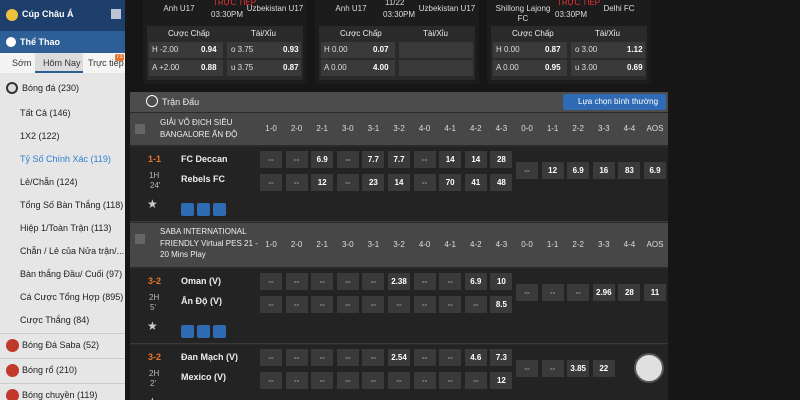 The width and height of the screenshot is (800, 400). I want to click on odds: 48, so click(501, 182).